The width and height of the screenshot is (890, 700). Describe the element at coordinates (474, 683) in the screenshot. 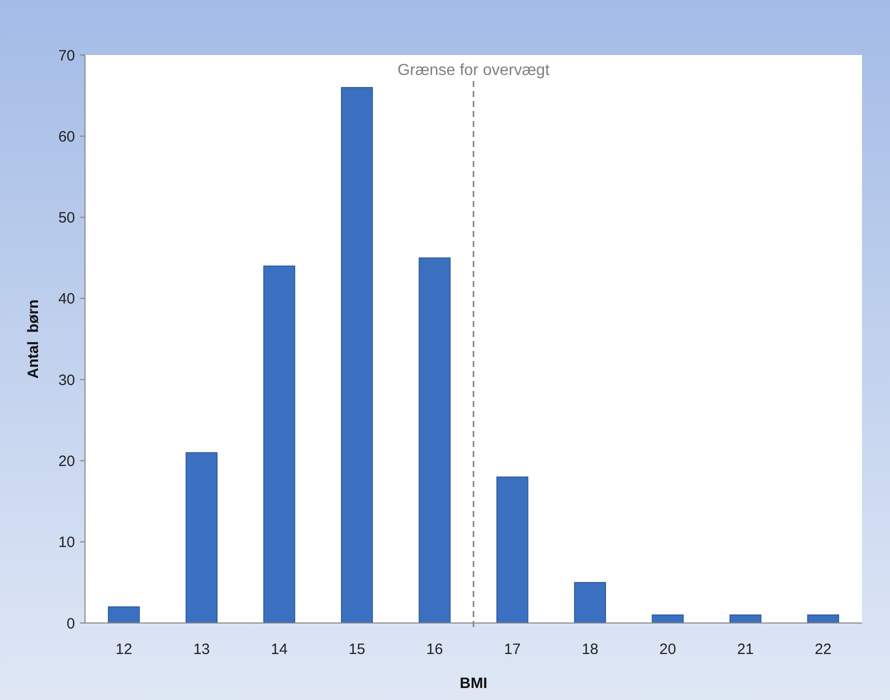

I see `x-axis-title: BMI` at that location.